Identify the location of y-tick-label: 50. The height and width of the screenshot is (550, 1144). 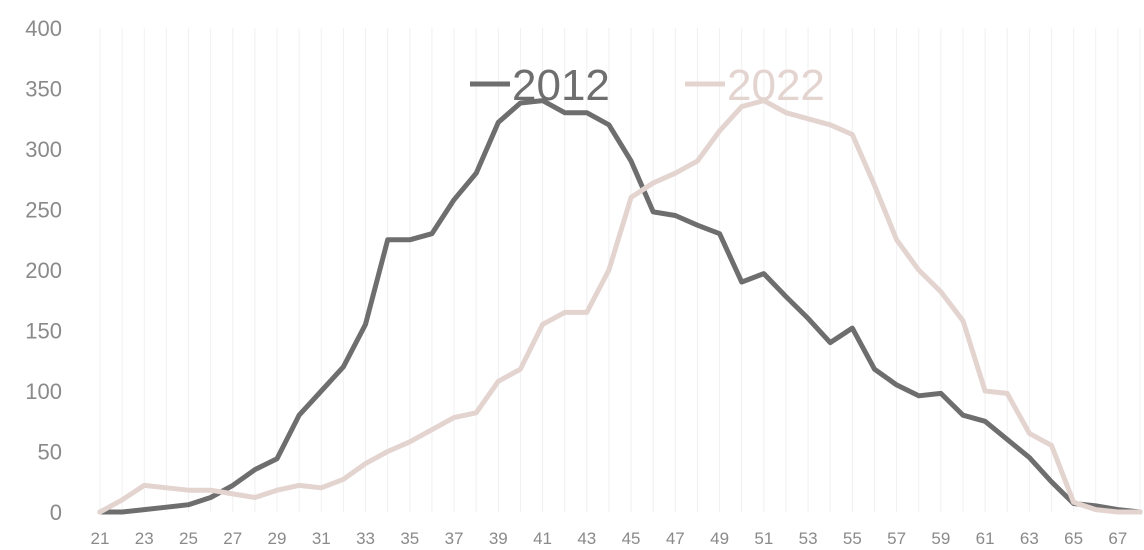
(50, 452).